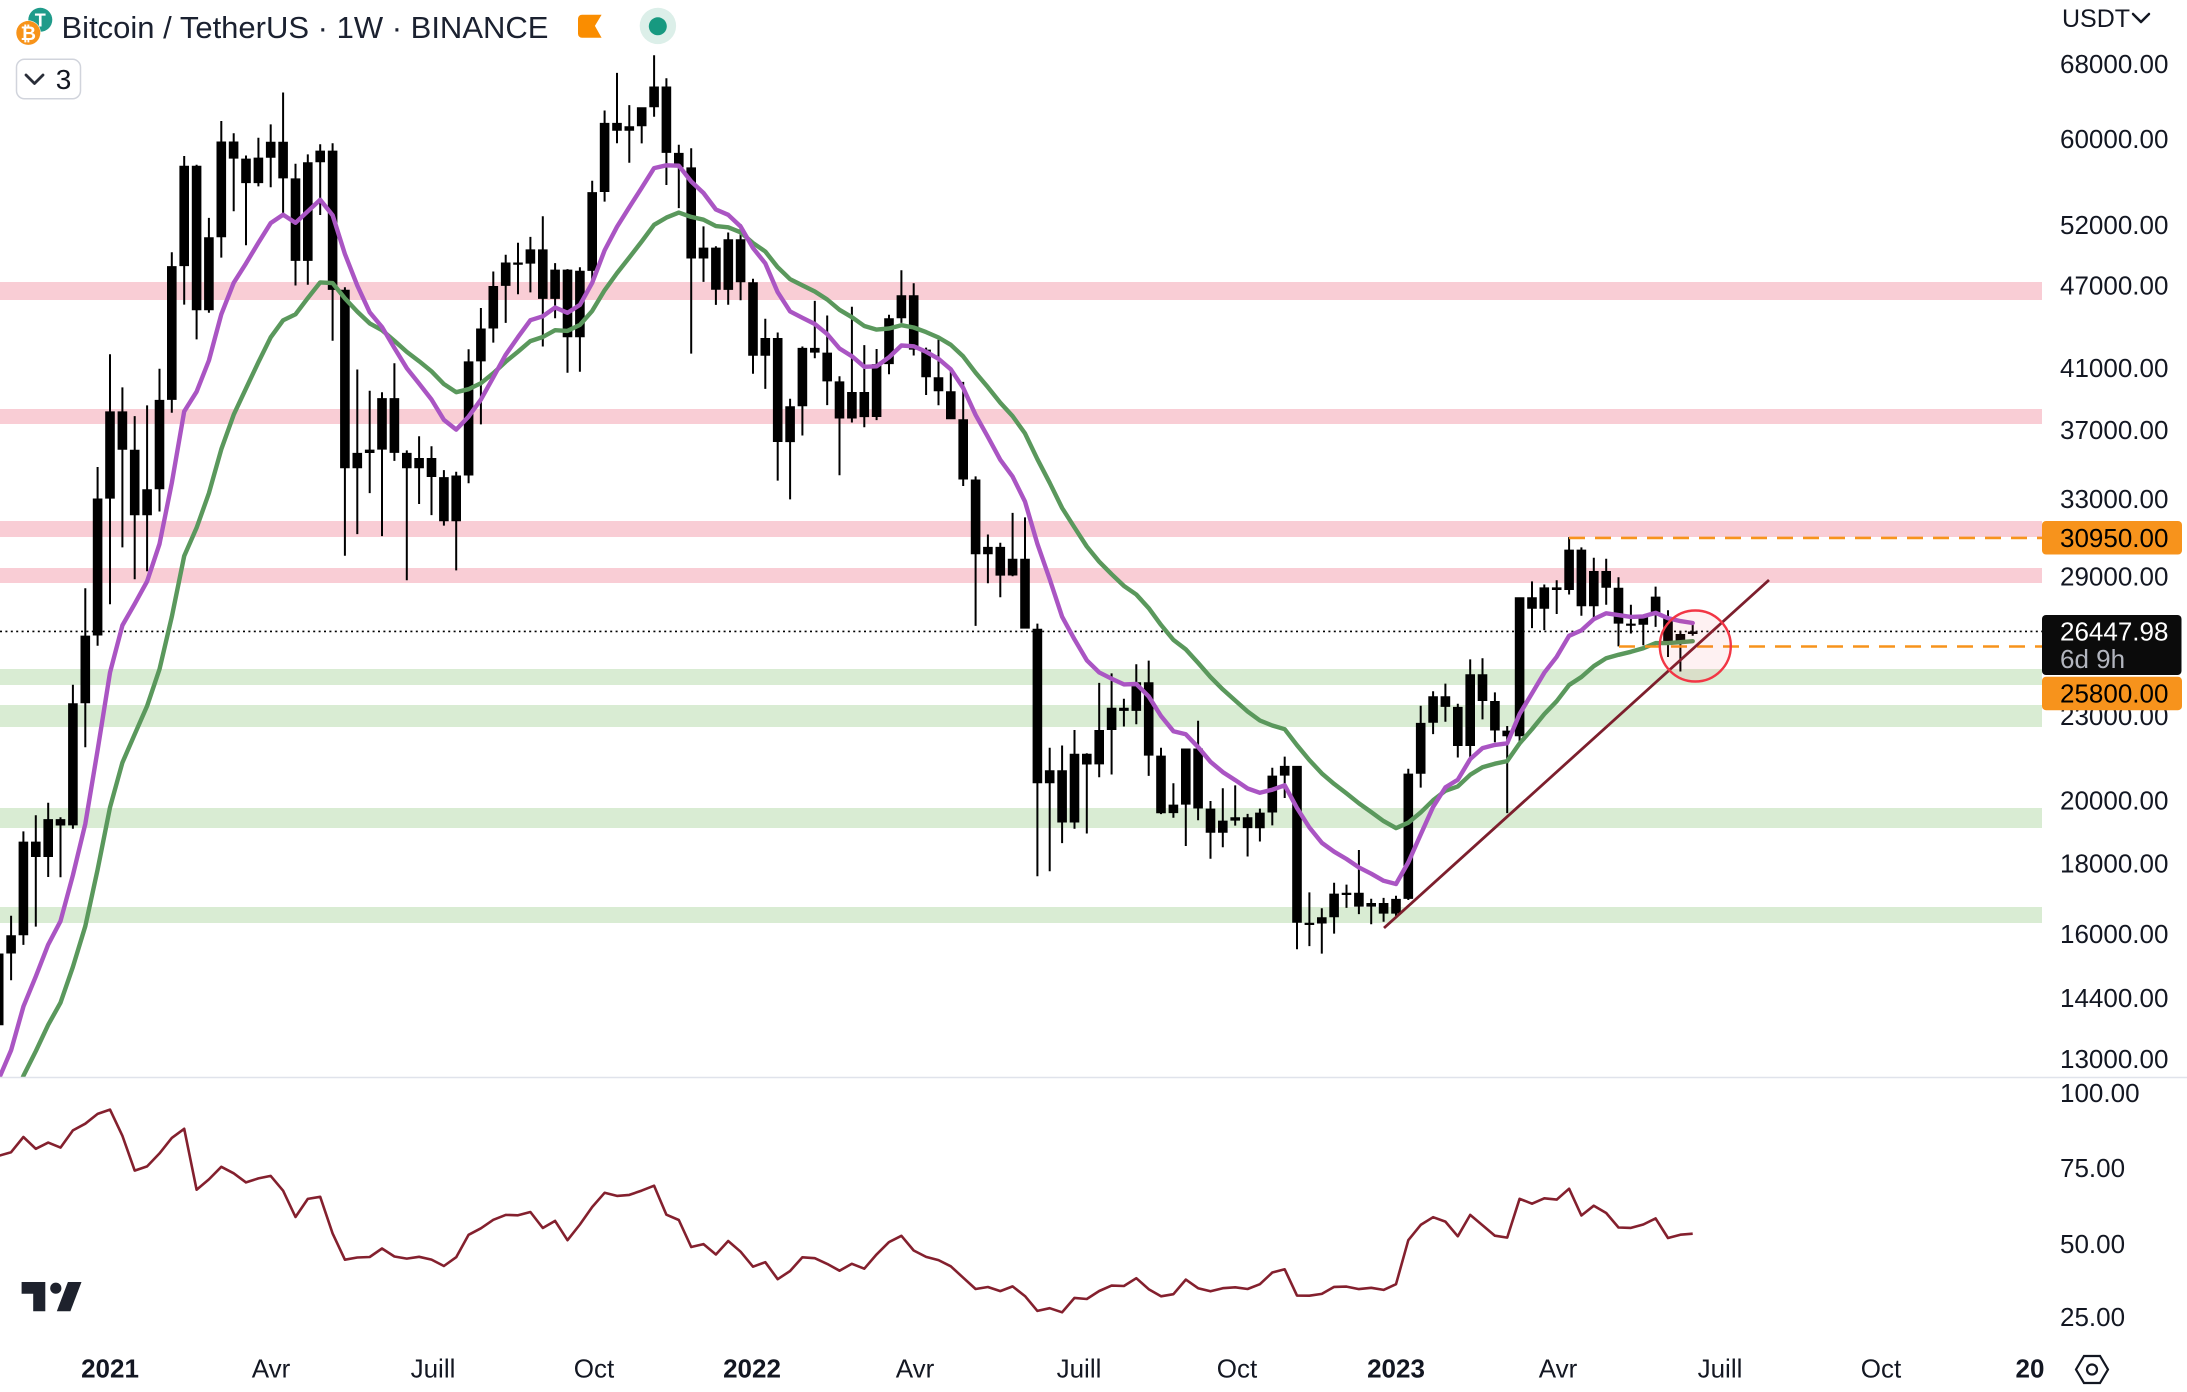 This screenshot has height=1392, width=2187. What do you see at coordinates (2114, 286) in the screenshot?
I see `svg-text: 47000.00` at bounding box center [2114, 286].